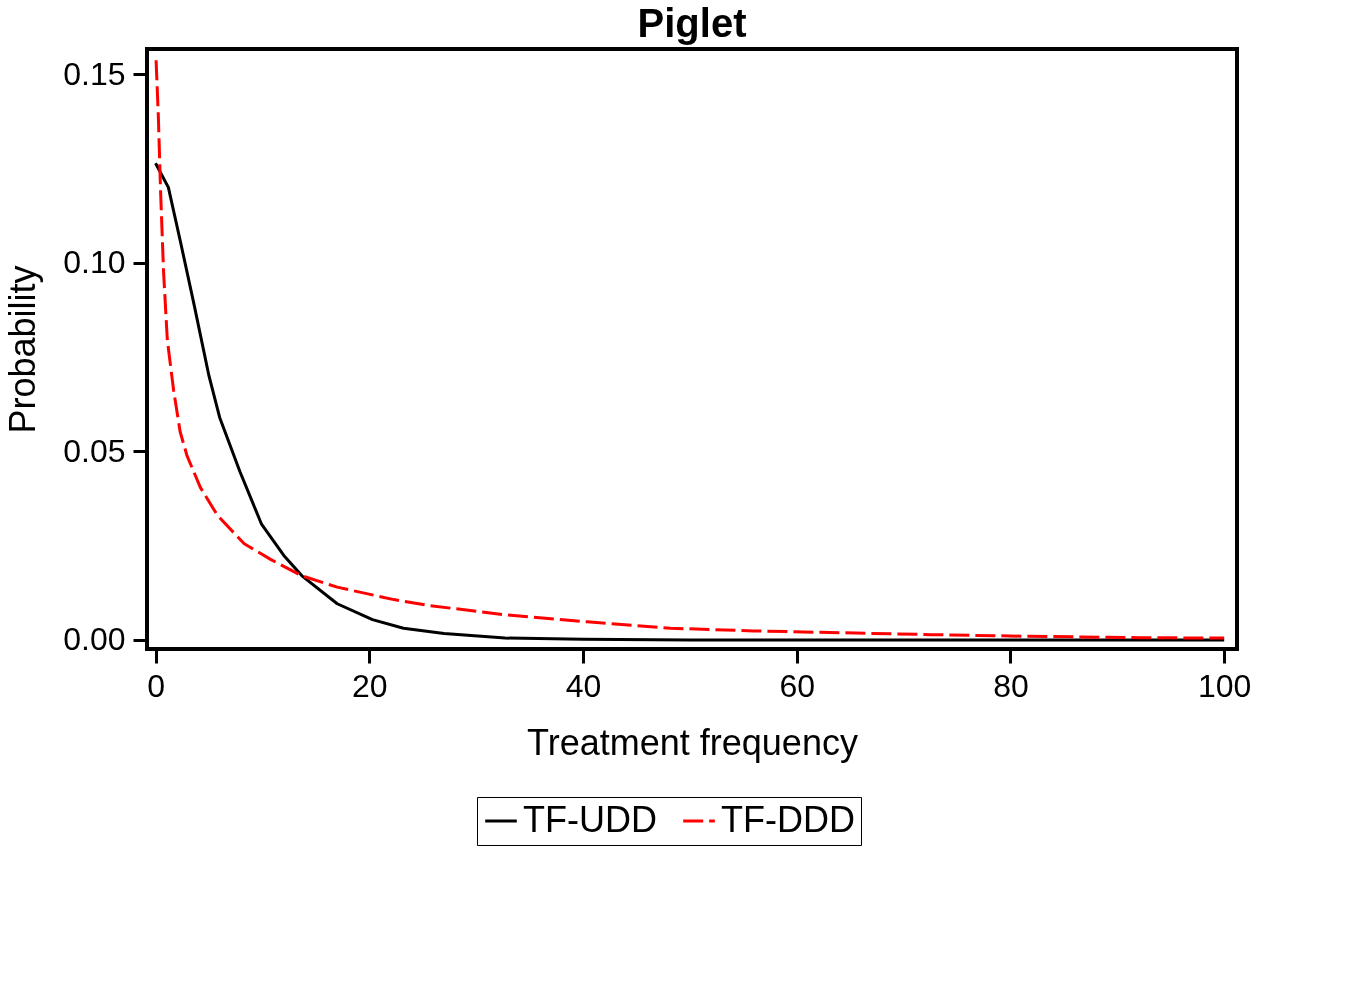 This screenshot has height=988, width=1358. Describe the element at coordinates (797, 685) in the screenshot. I see `x-tick-label: 60` at that location.